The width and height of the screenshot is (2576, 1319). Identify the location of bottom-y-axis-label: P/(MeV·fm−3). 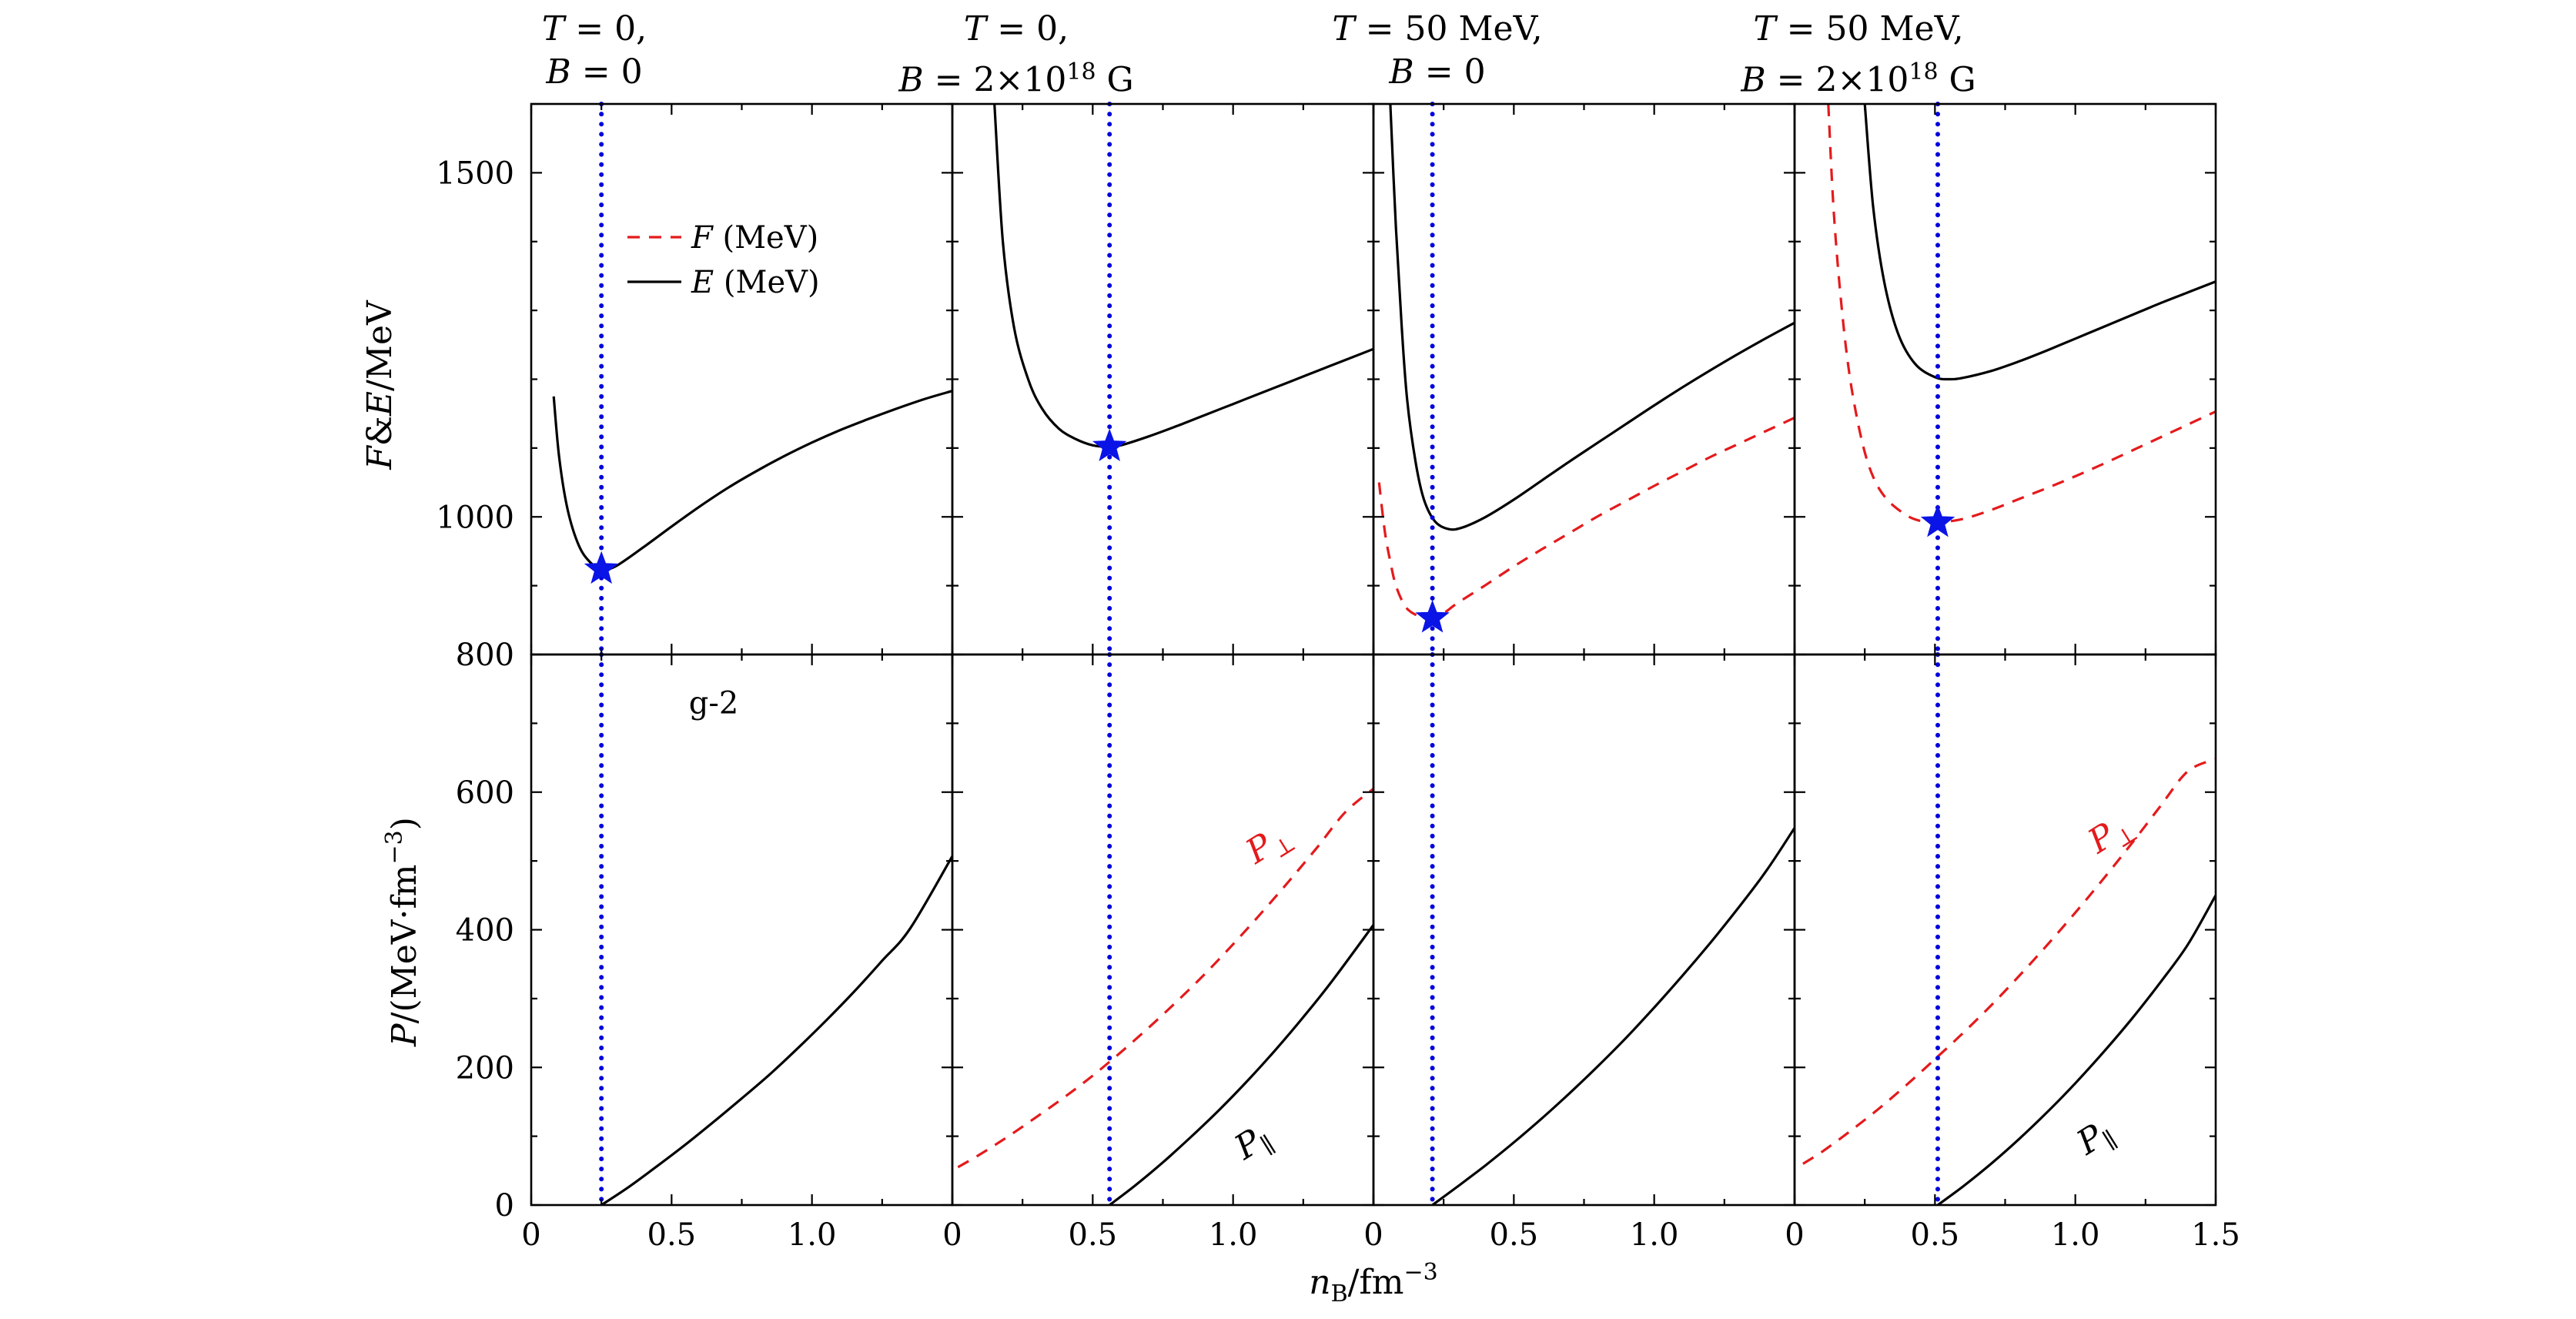
(402, 932).